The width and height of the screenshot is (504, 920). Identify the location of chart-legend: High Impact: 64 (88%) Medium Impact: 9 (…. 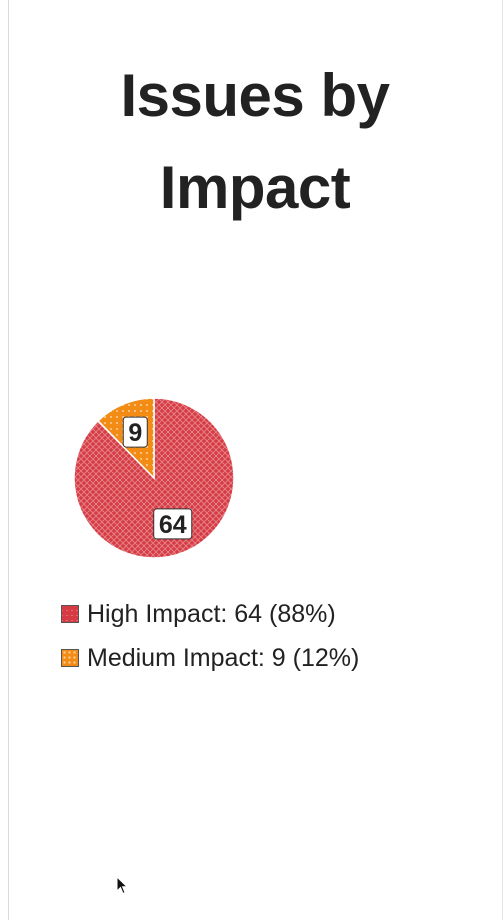
(210, 636).